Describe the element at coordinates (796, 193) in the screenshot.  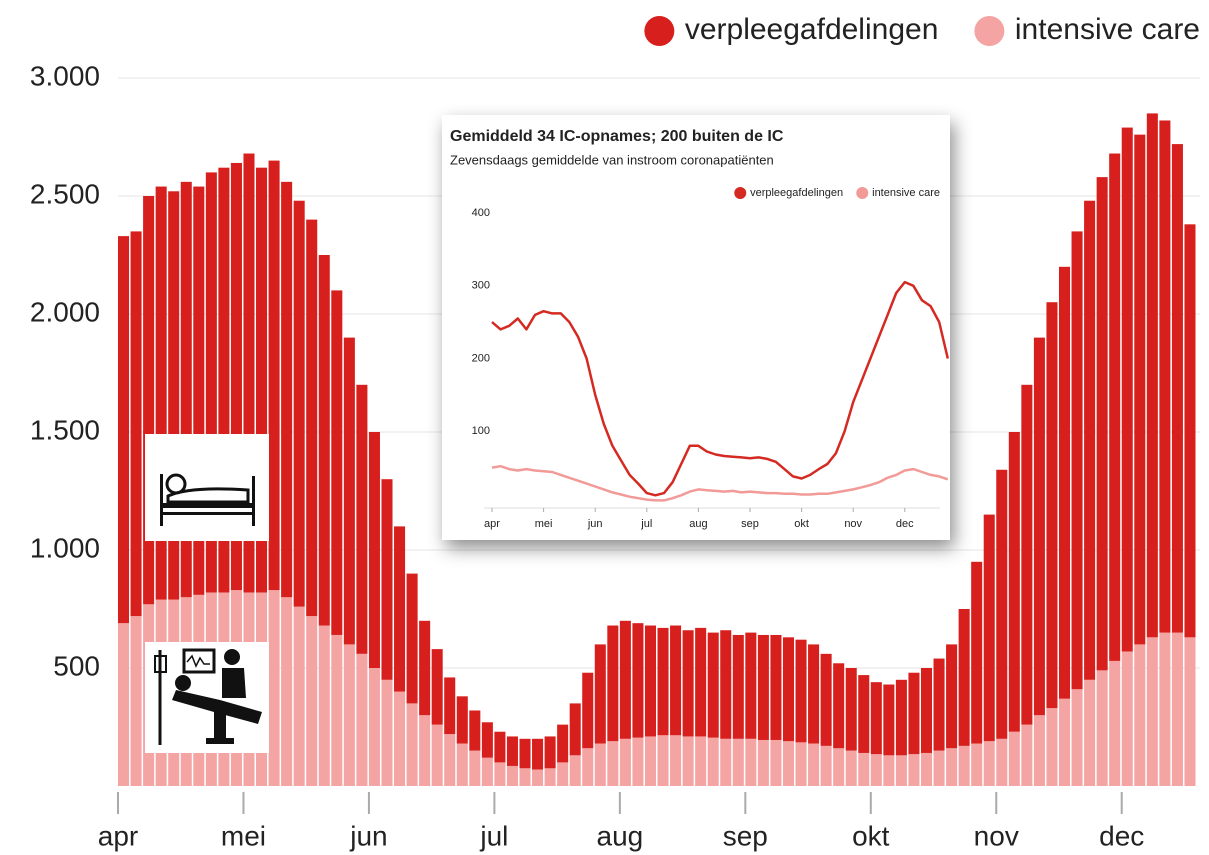
I see `legend-label: verpleegafdelingen` at that location.